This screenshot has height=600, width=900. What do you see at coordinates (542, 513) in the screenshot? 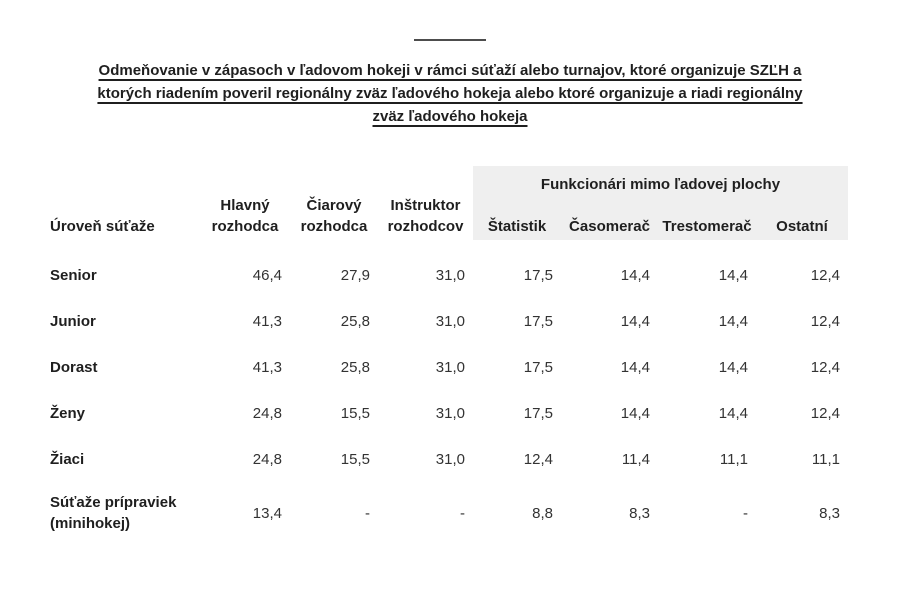
I see `table-cell: 8,8` at bounding box center [542, 513].